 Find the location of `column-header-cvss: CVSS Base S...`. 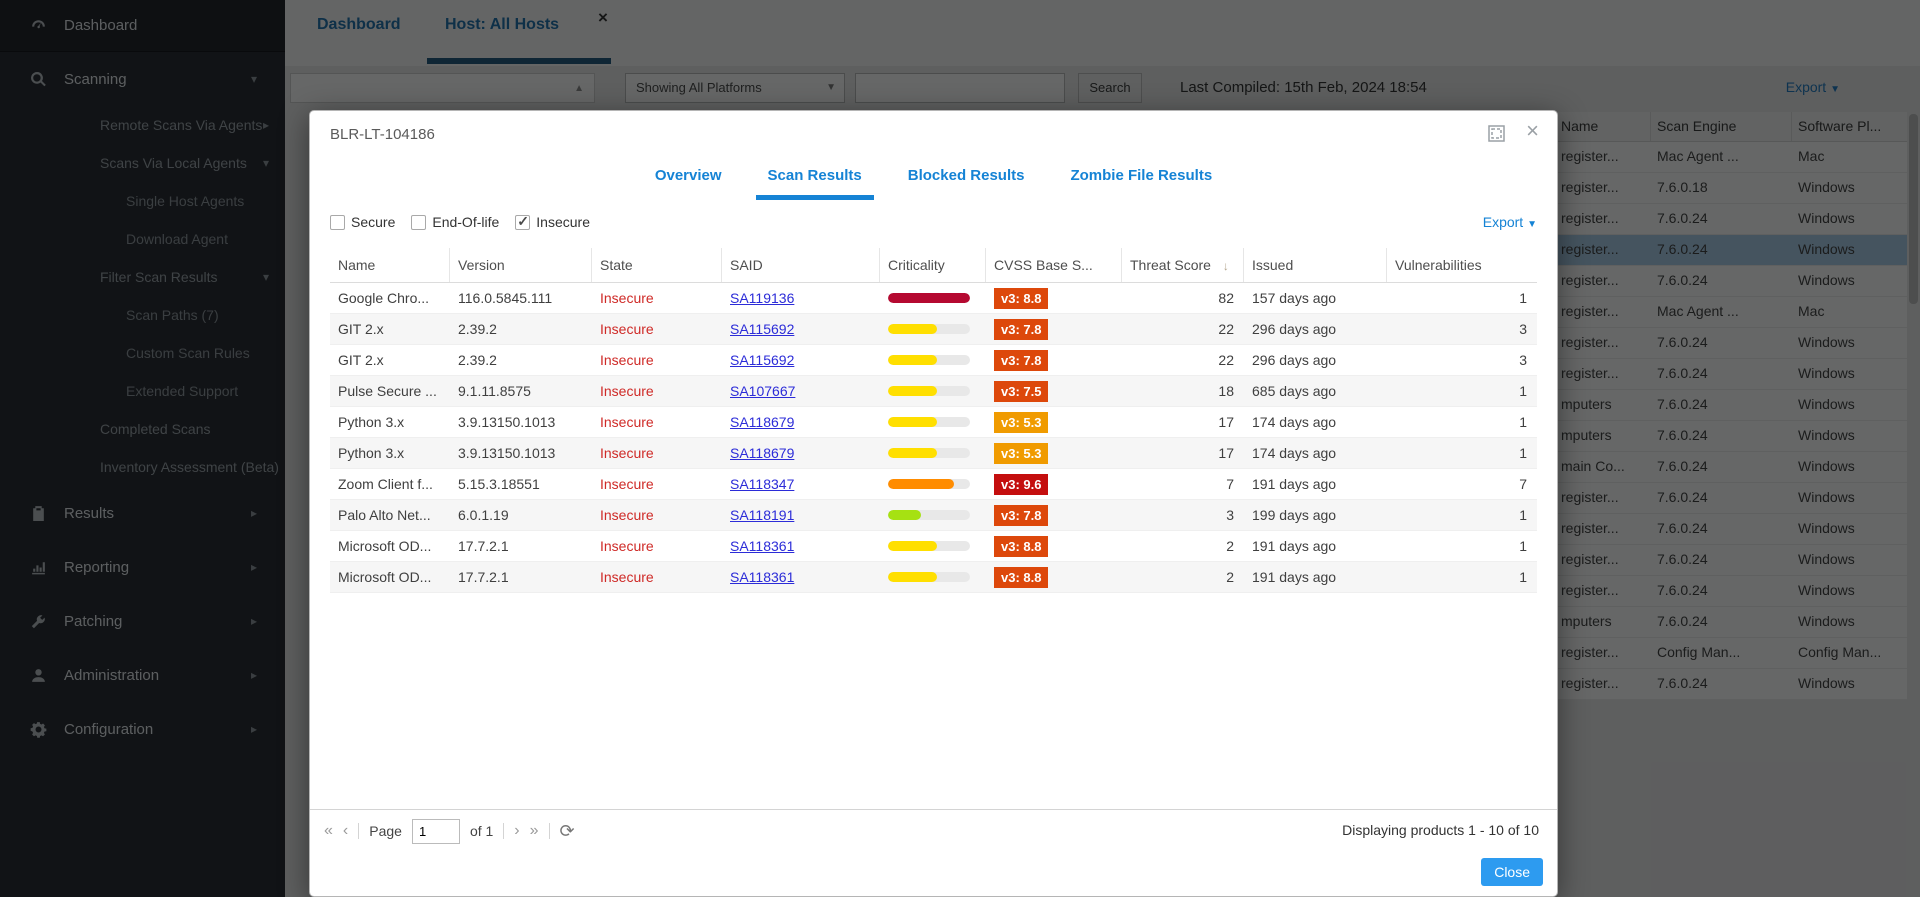

column-header-cvss: CVSS Base S... is located at coordinates (1054, 265).